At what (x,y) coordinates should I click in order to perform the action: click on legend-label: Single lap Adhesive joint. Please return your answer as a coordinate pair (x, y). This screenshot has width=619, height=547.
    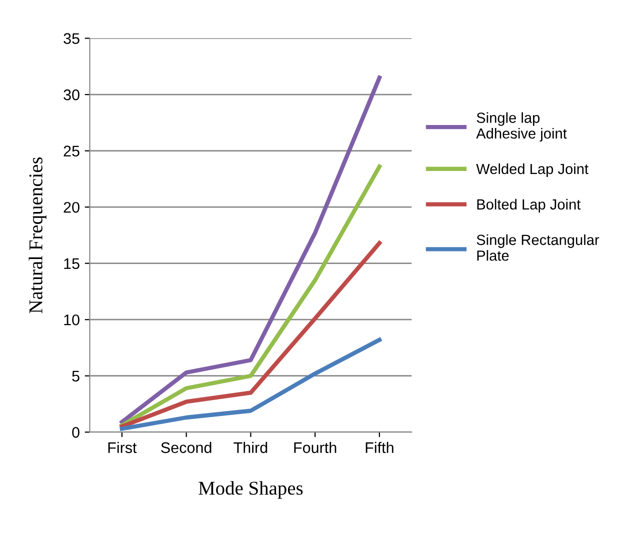
    Looking at the image, I should click on (521, 127).